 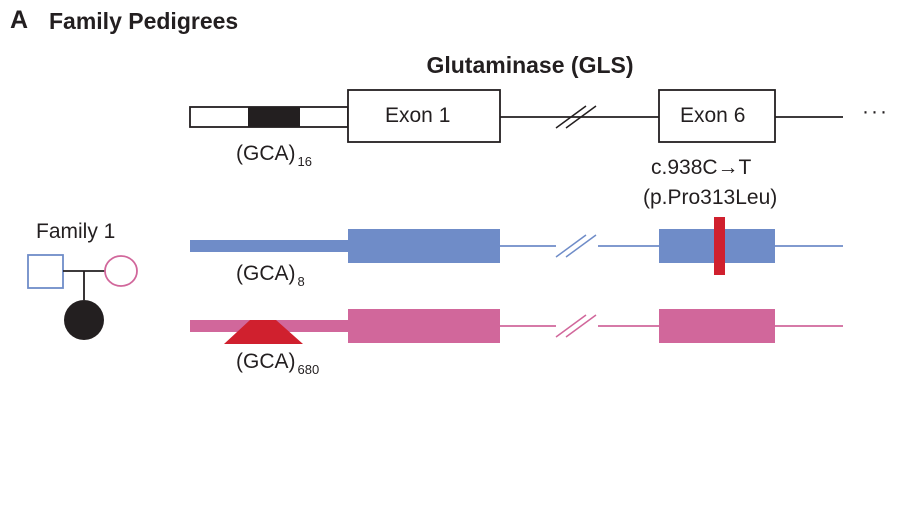 I want to click on maternal-allele, so click(x=516, y=326).